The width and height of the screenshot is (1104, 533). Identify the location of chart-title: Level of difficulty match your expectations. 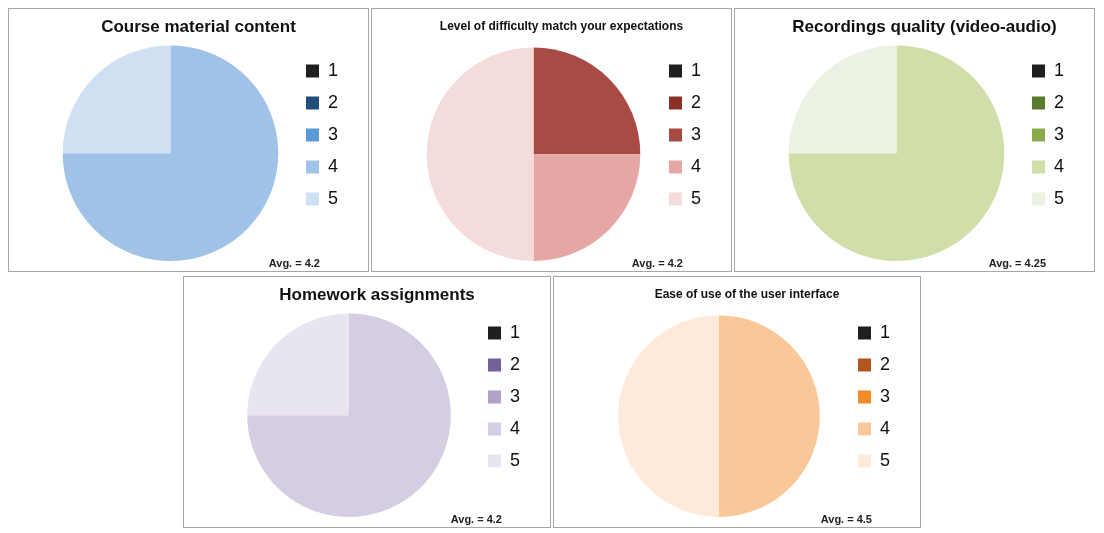
(561, 25).